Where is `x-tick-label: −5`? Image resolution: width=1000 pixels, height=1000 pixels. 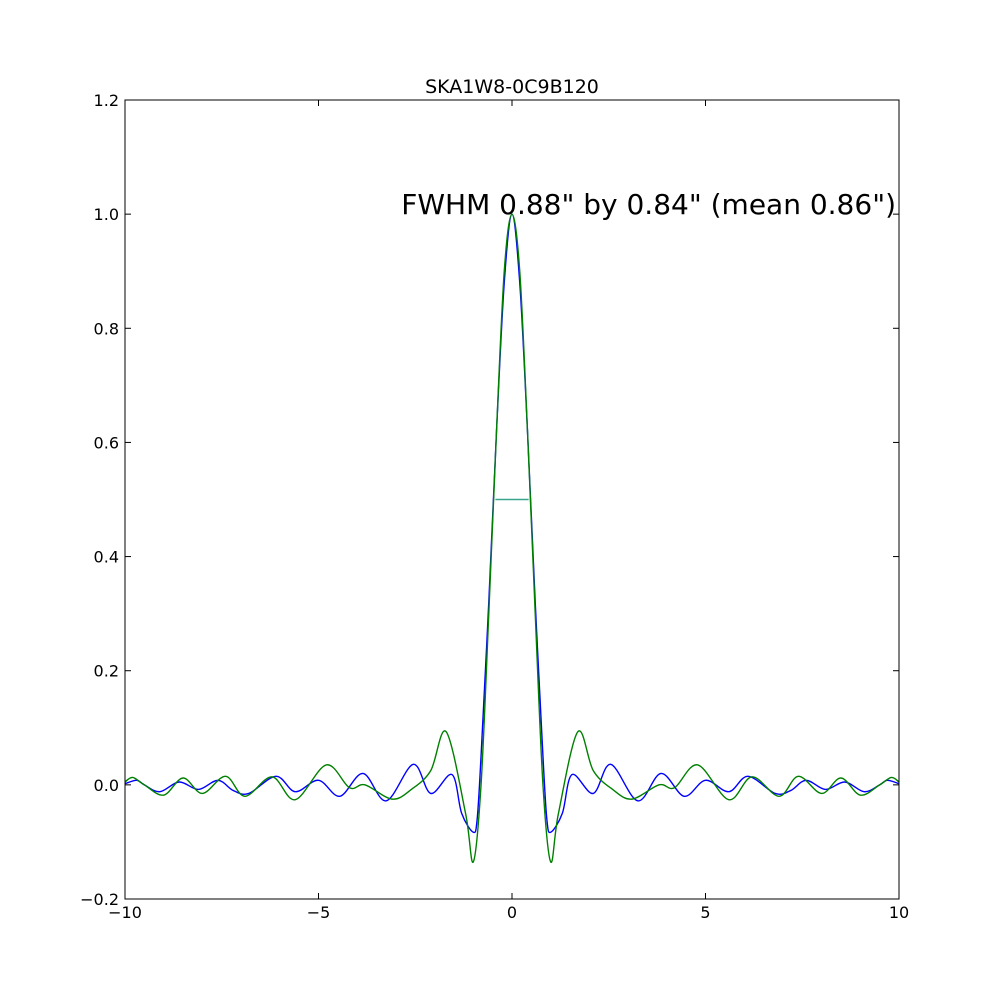 x-tick-label: −5 is located at coordinates (319, 912).